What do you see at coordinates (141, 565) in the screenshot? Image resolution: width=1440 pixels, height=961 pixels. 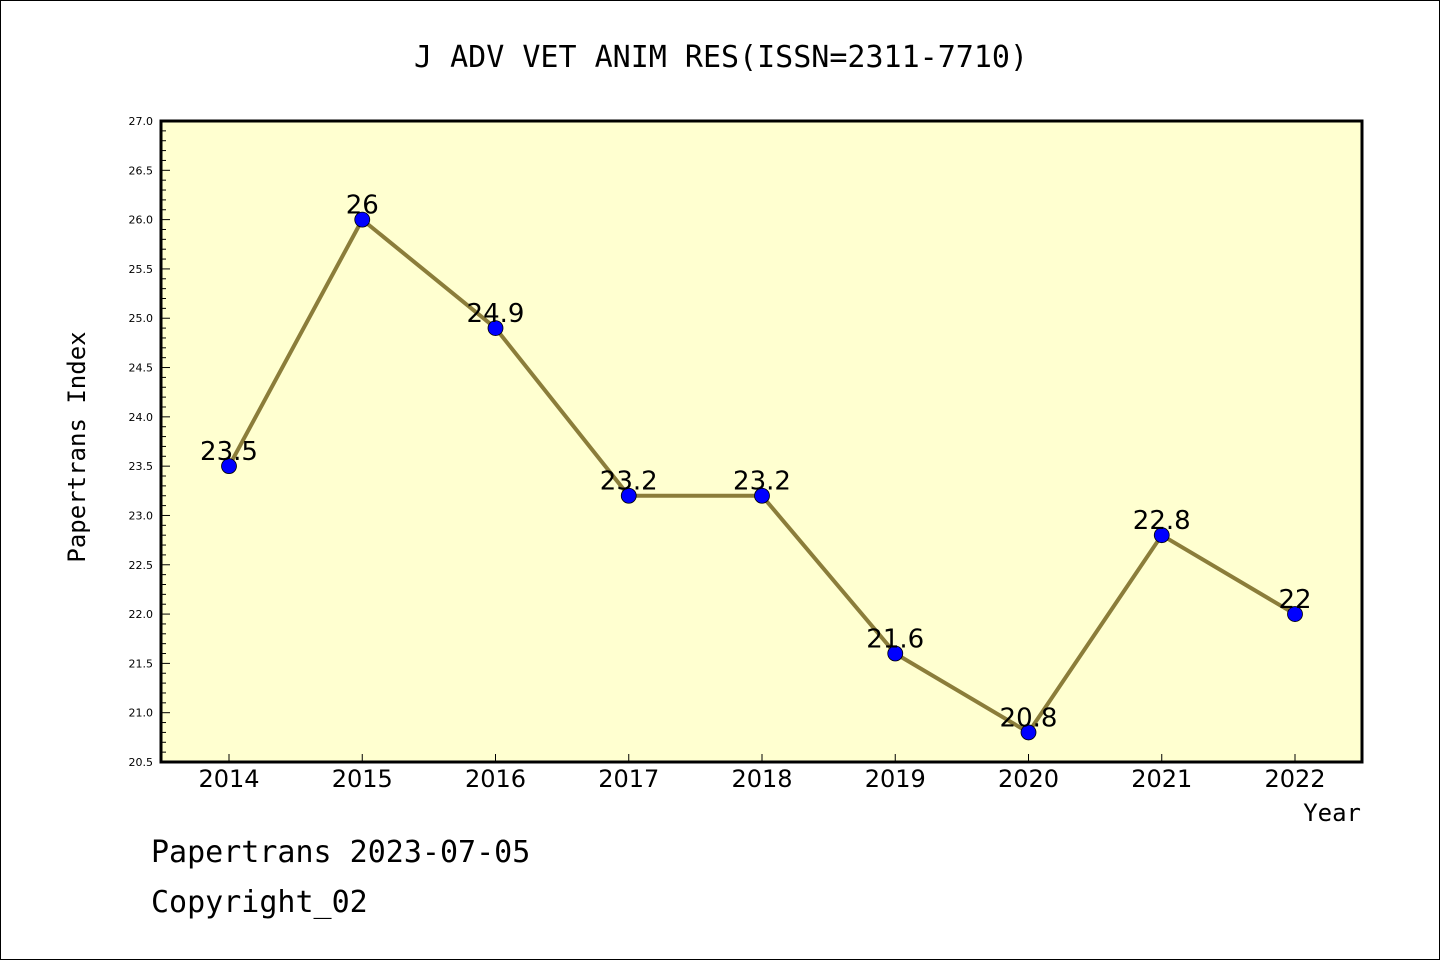 I see `y-tick-label: 22.5` at bounding box center [141, 565].